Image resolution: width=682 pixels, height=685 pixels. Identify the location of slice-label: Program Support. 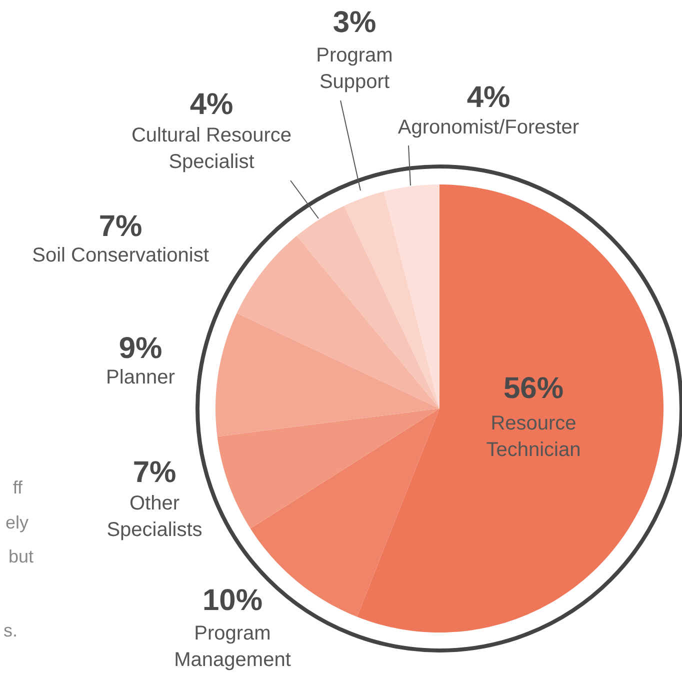
(354, 68).